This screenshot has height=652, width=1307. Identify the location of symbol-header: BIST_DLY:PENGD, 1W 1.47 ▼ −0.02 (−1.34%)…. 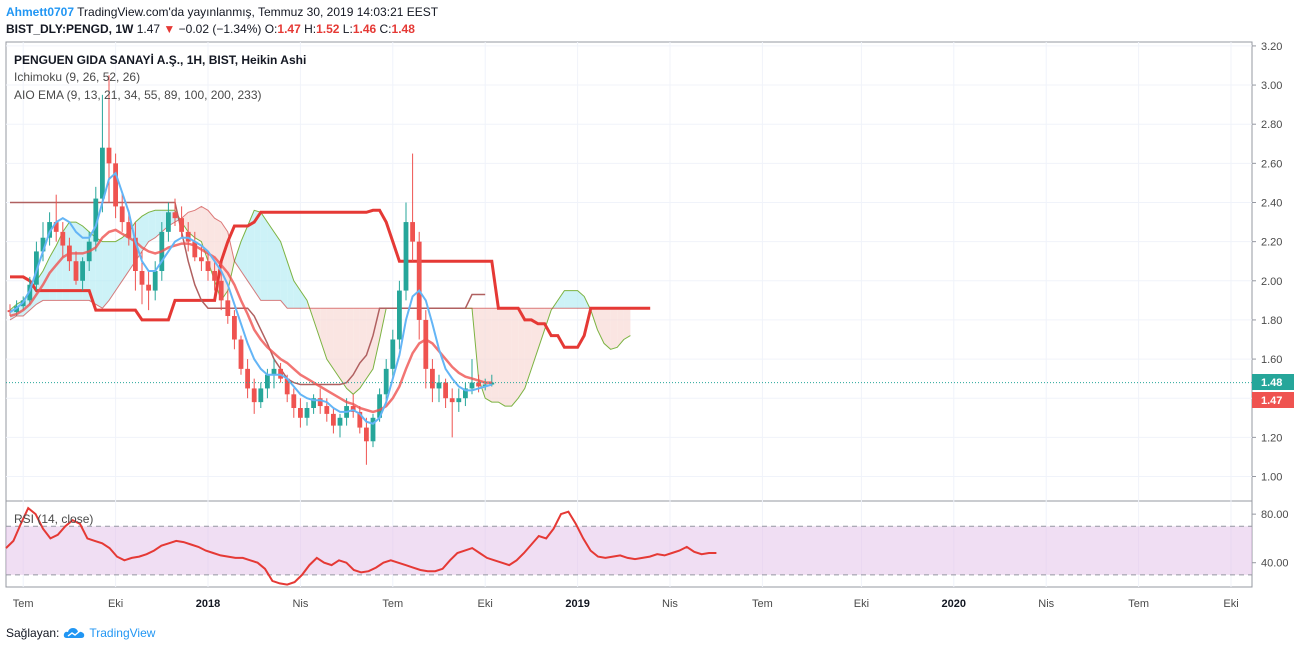
(210, 29).